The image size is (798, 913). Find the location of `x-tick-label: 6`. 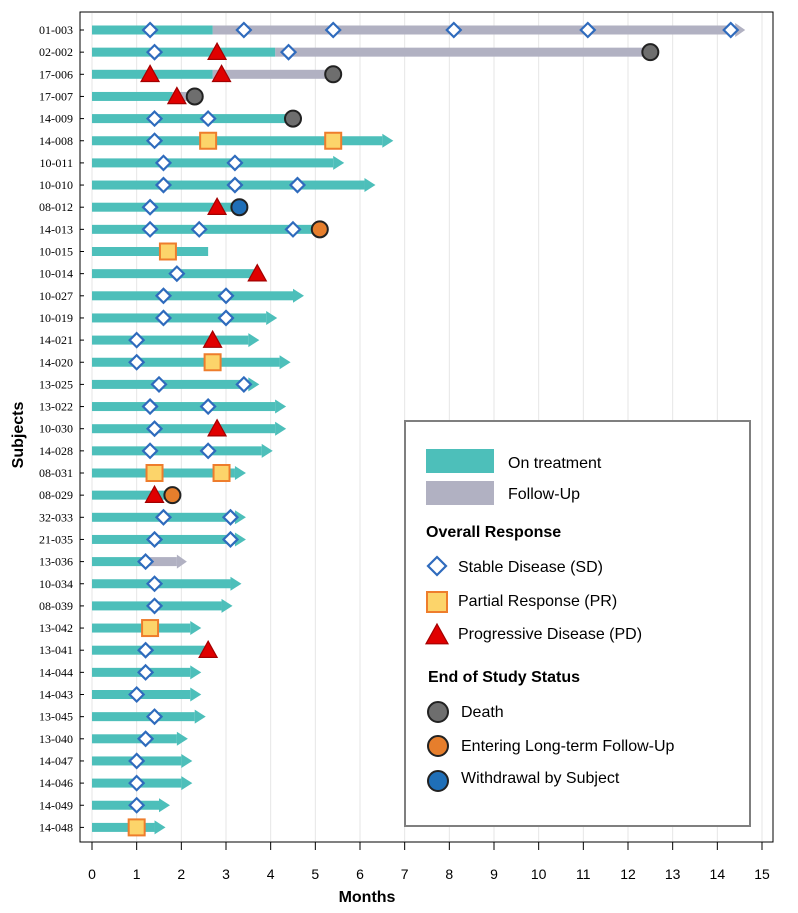

x-tick-label: 6 is located at coordinates (360, 874).